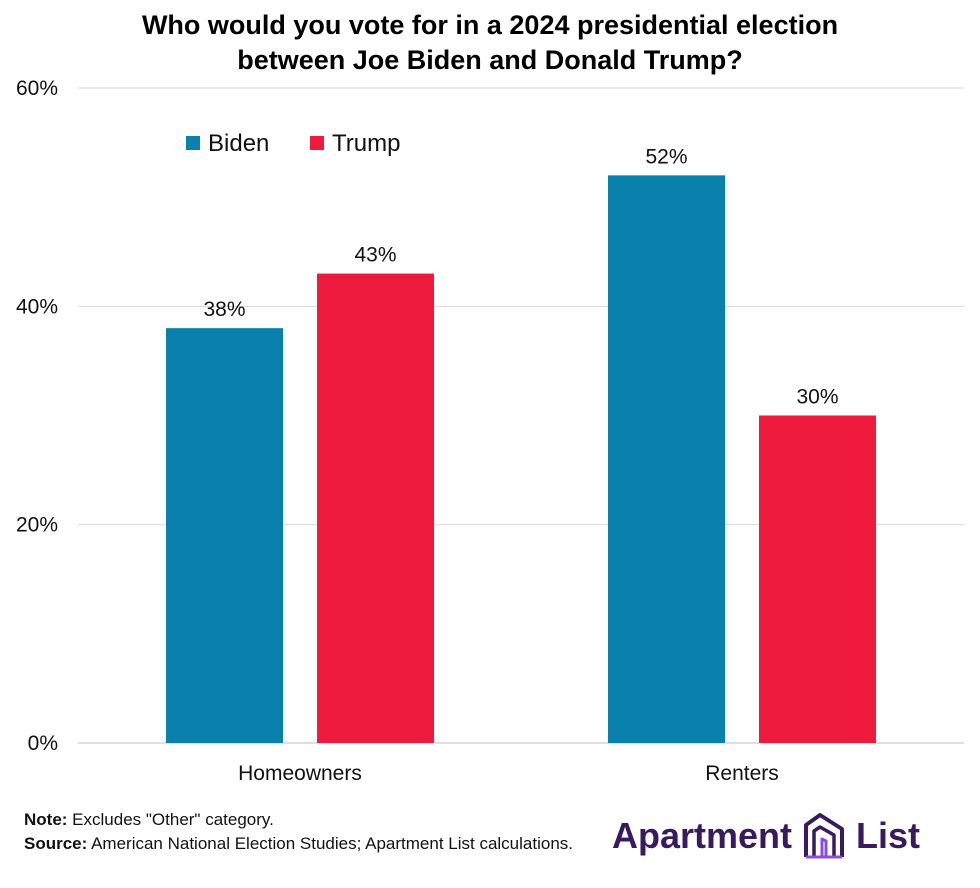 Image resolution: width=980 pixels, height=888 pixels. I want to click on y-tick-label: 0%, so click(43, 743).